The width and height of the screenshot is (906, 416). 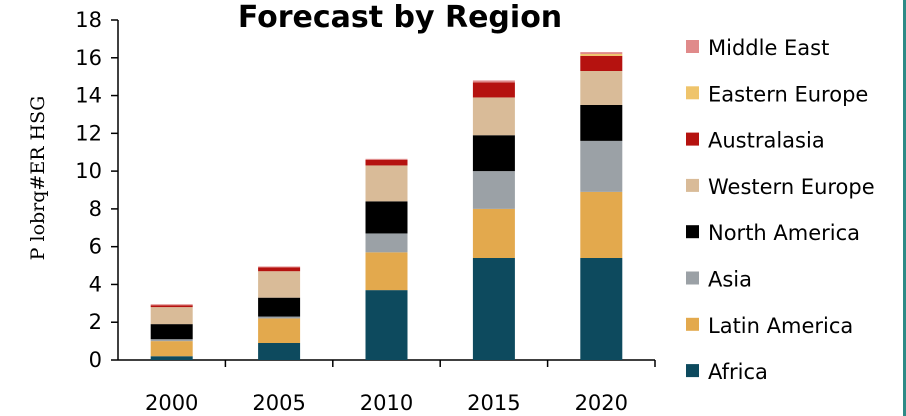 I want to click on bar-africa-2005, so click(x=279, y=351).